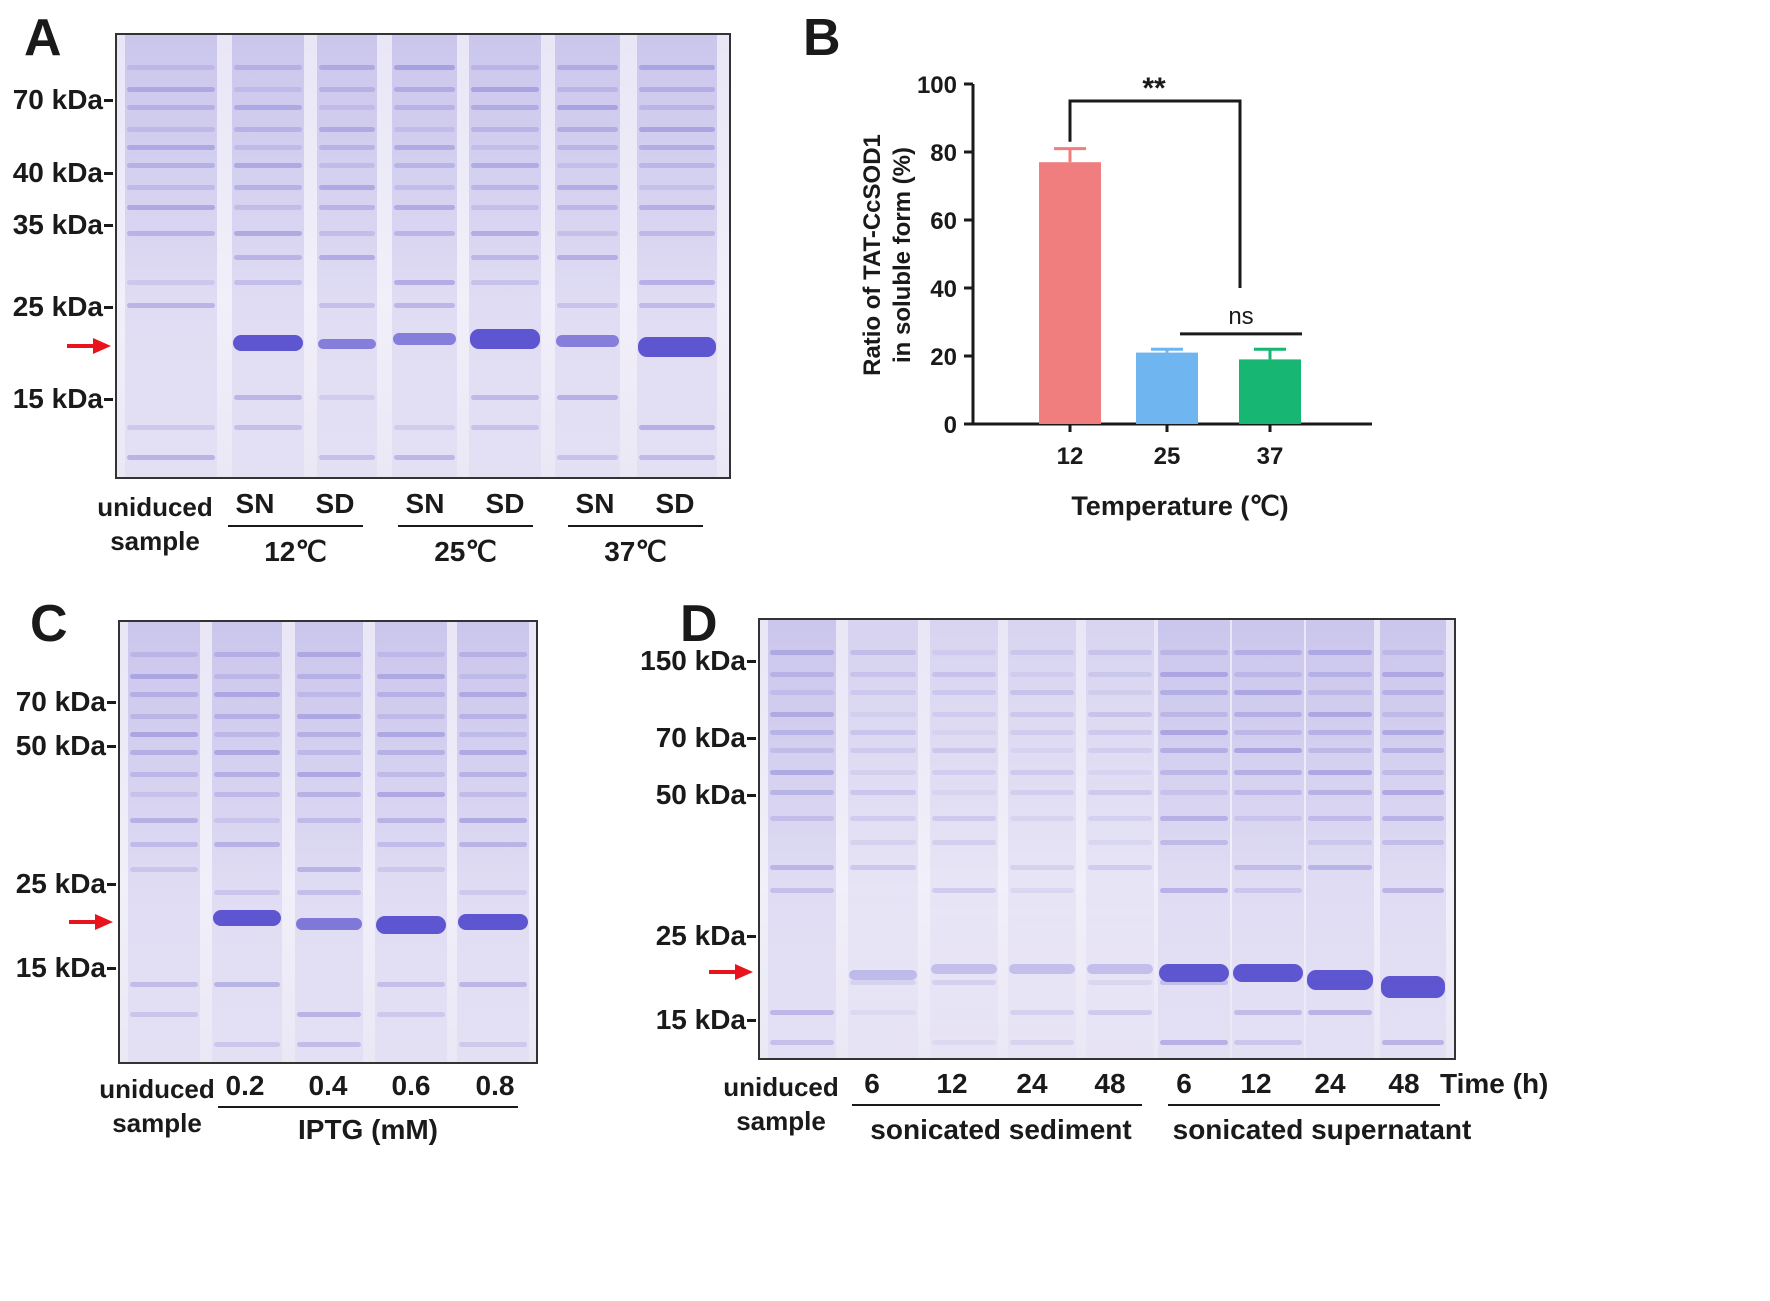 This screenshot has width=1770, height=1301. I want to click on group-underline, so click(1304, 1105).